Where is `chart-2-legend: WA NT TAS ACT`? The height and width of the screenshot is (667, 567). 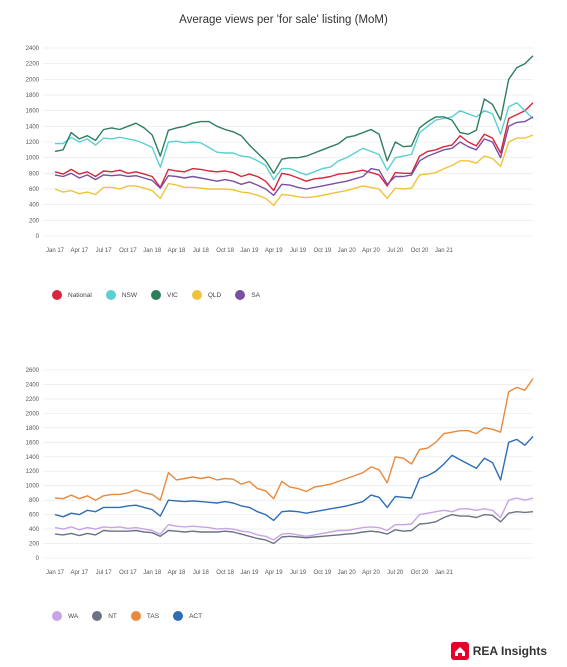
chart-2-legend: WA NT TAS ACT is located at coordinates (127, 616).